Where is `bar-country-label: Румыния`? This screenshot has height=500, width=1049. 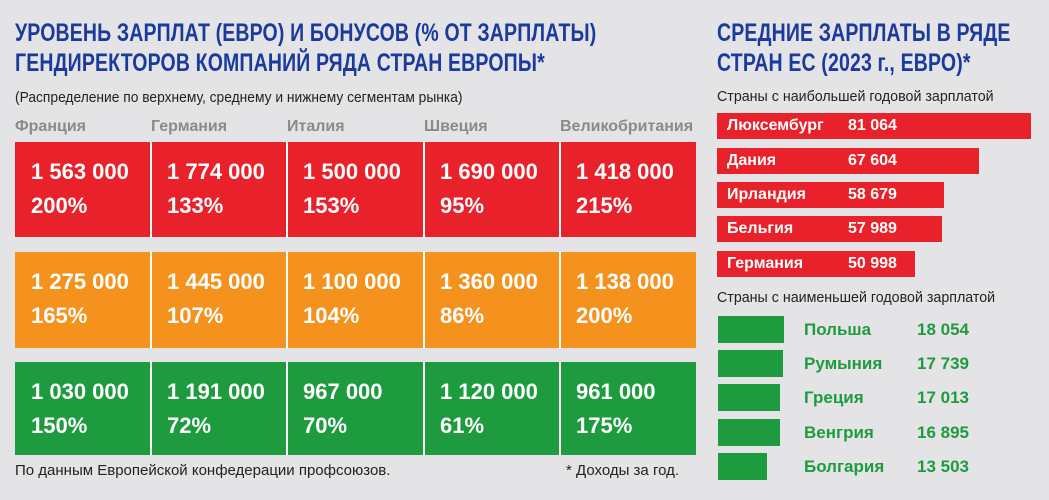
bar-country-label: Румыния is located at coordinates (843, 363).